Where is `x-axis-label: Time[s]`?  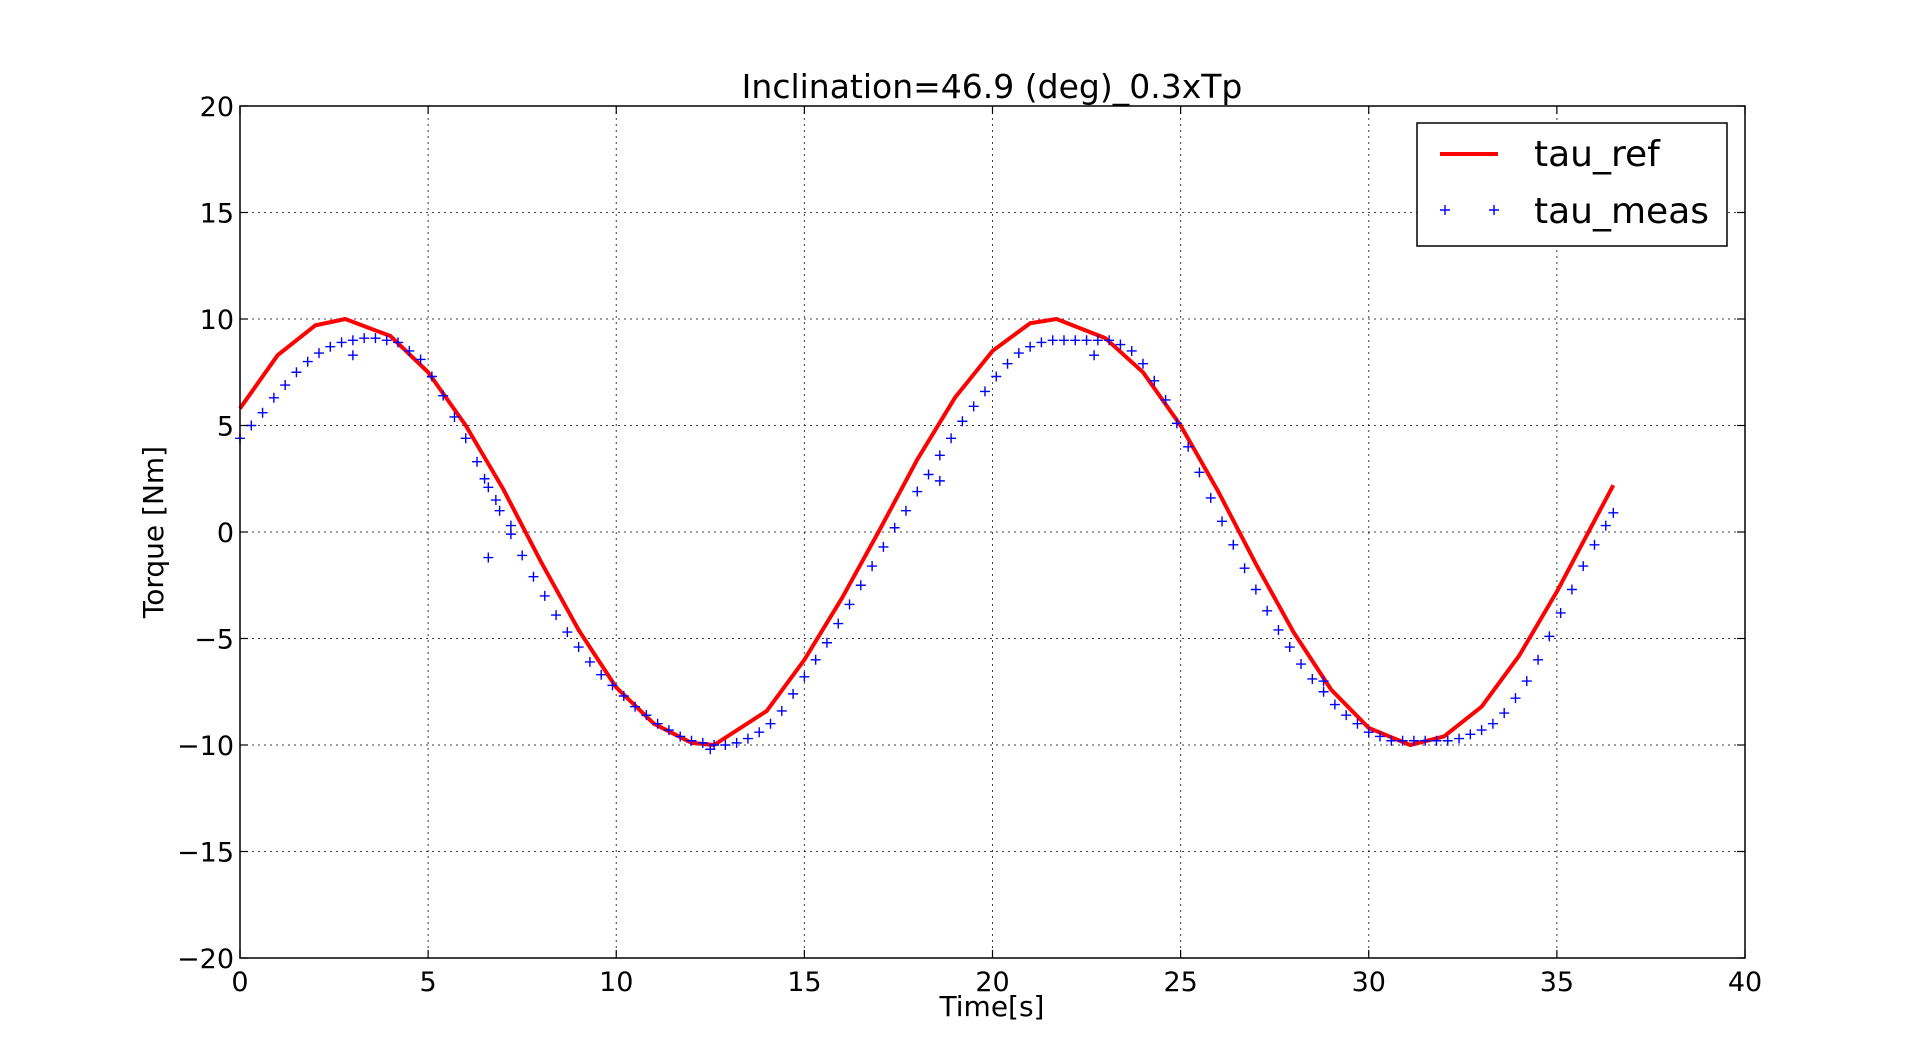
x-axis-label: Time[s] is located at coordinates (992, 1006).